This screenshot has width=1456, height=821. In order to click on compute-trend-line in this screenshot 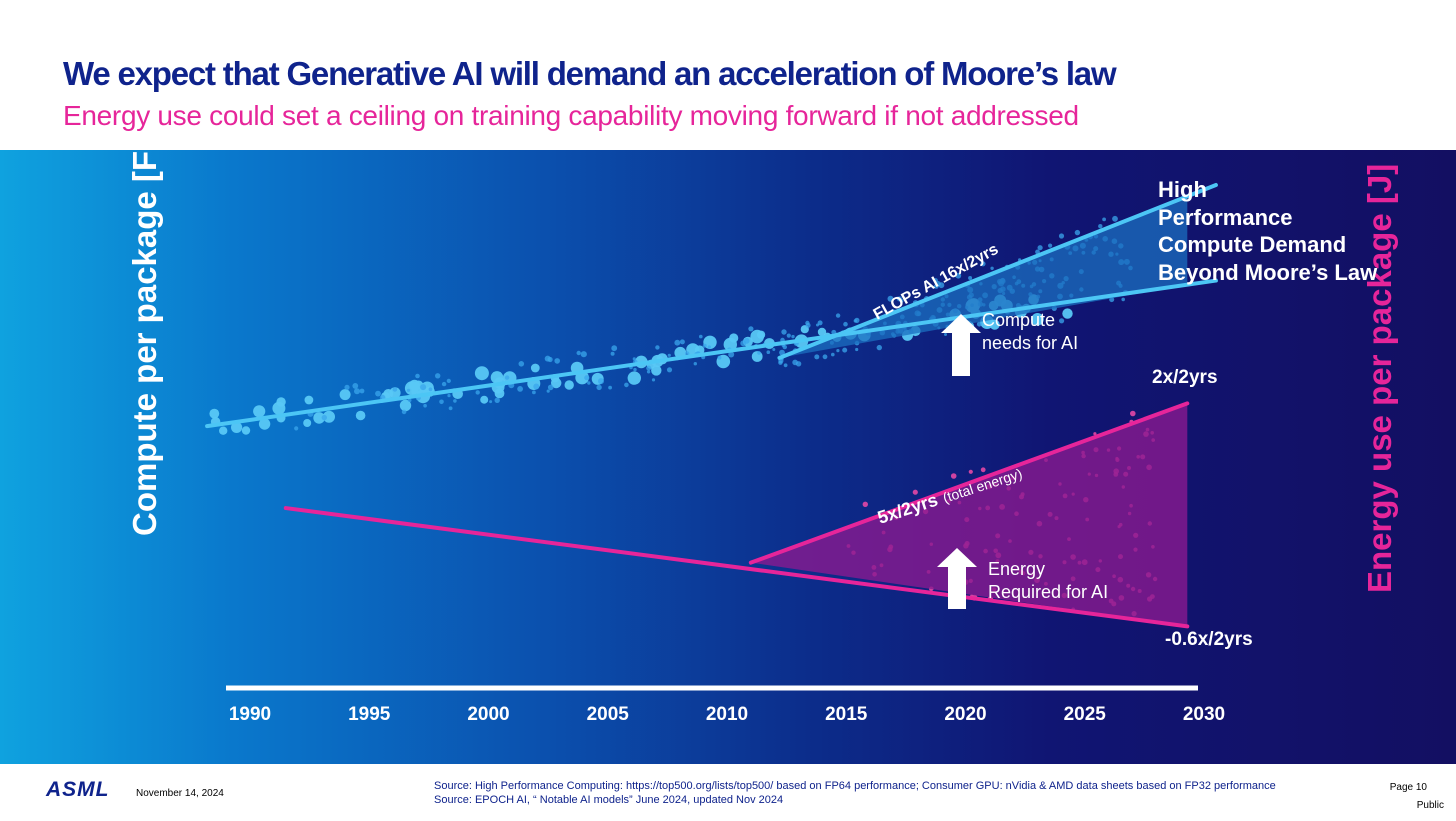, I will do `click(711, 353)`.